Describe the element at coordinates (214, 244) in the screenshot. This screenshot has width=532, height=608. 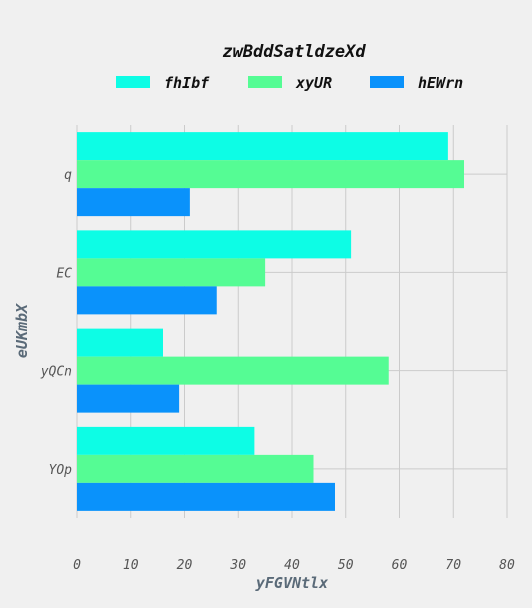
I see `bar-fhIbf-EC` at that location.